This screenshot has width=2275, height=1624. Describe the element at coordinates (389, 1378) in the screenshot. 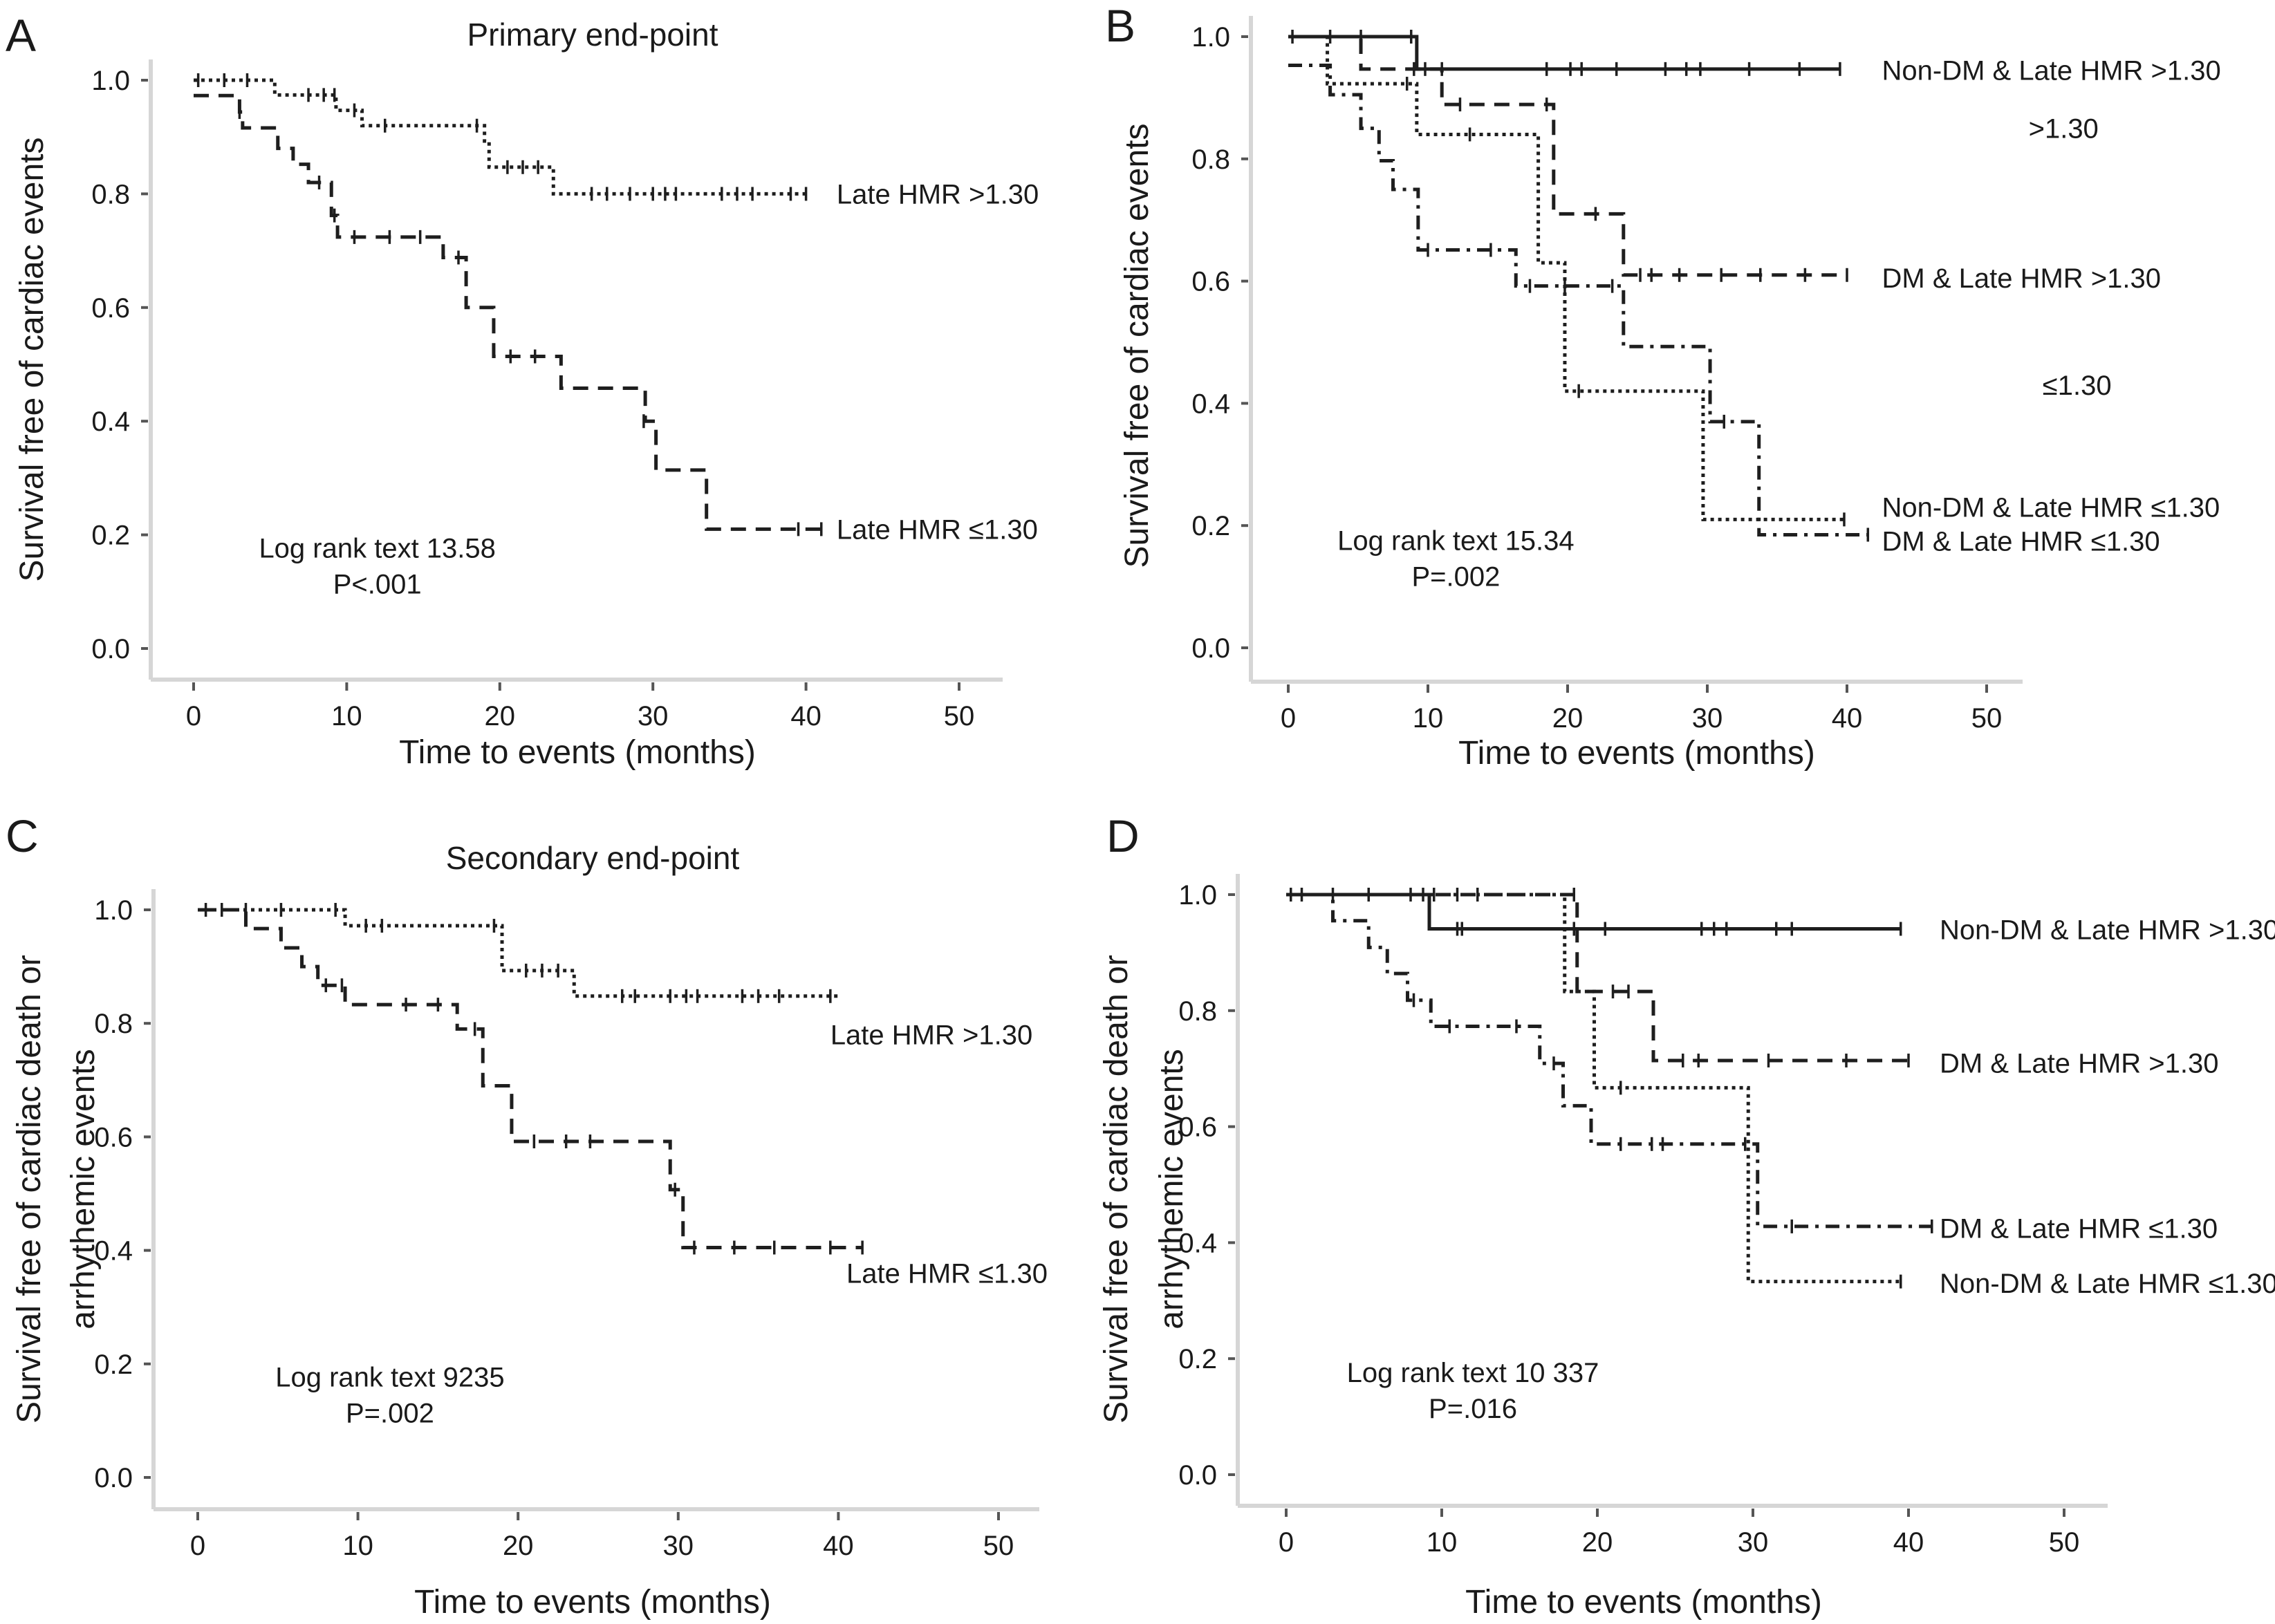

I see `logrank-text: Log rank text 9235` at that location.